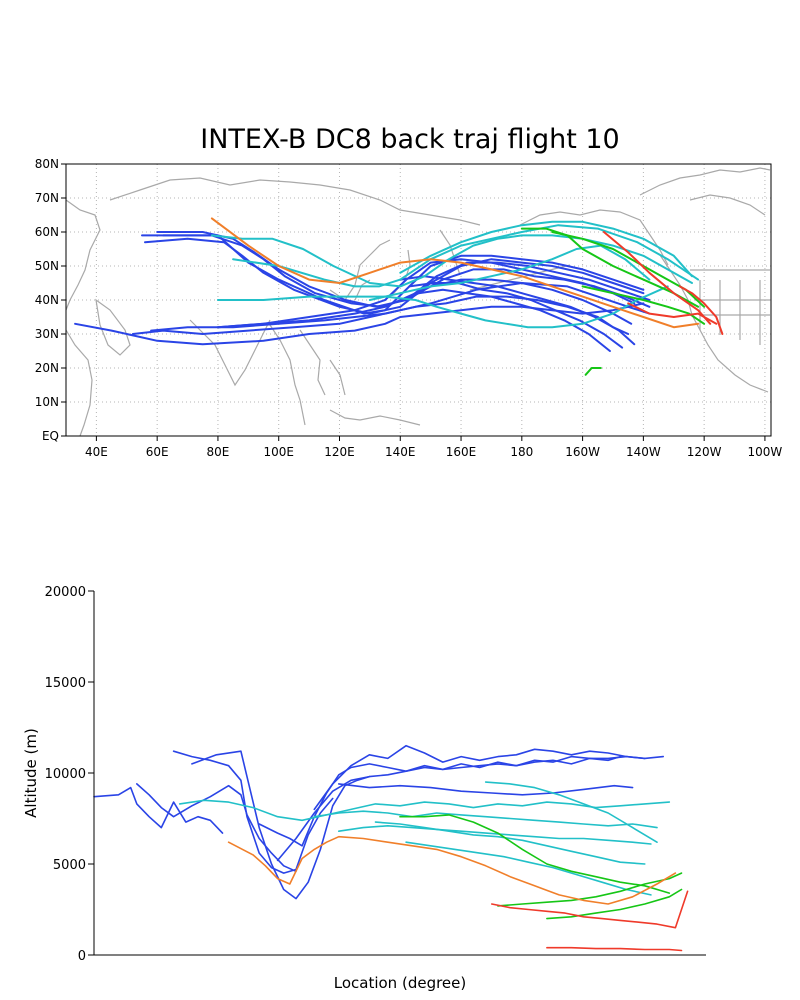 This screenshot has height=1000, width=800. What do you see at coordinates (521, 452) in the screenshot?
I see `map-x-tick-label: 180` at bounding box center [521, 452].